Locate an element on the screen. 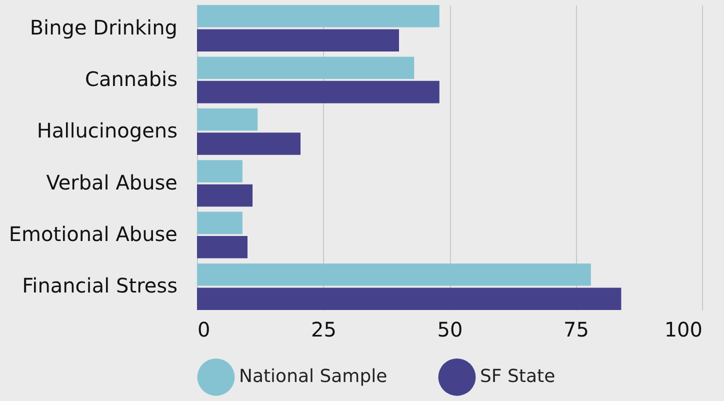 This screenshot has height=401, width=724. x-tick-label: 50 is located at coordinates (450, 330).